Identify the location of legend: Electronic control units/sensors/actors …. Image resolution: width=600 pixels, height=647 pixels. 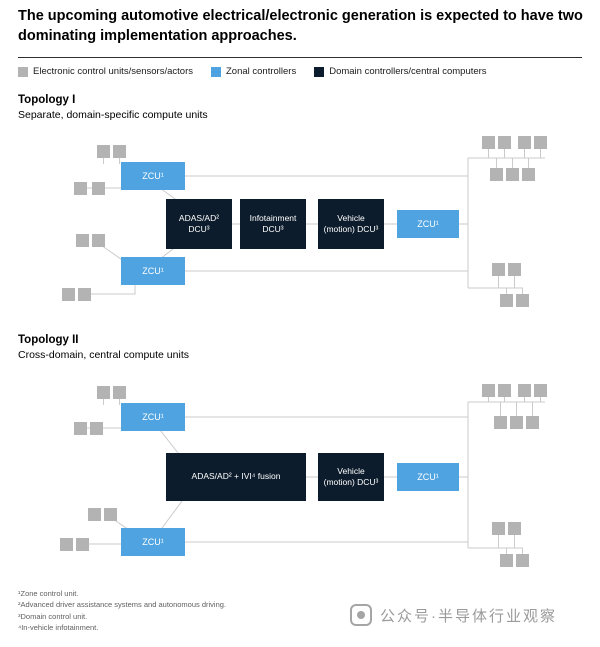
(307, 71).